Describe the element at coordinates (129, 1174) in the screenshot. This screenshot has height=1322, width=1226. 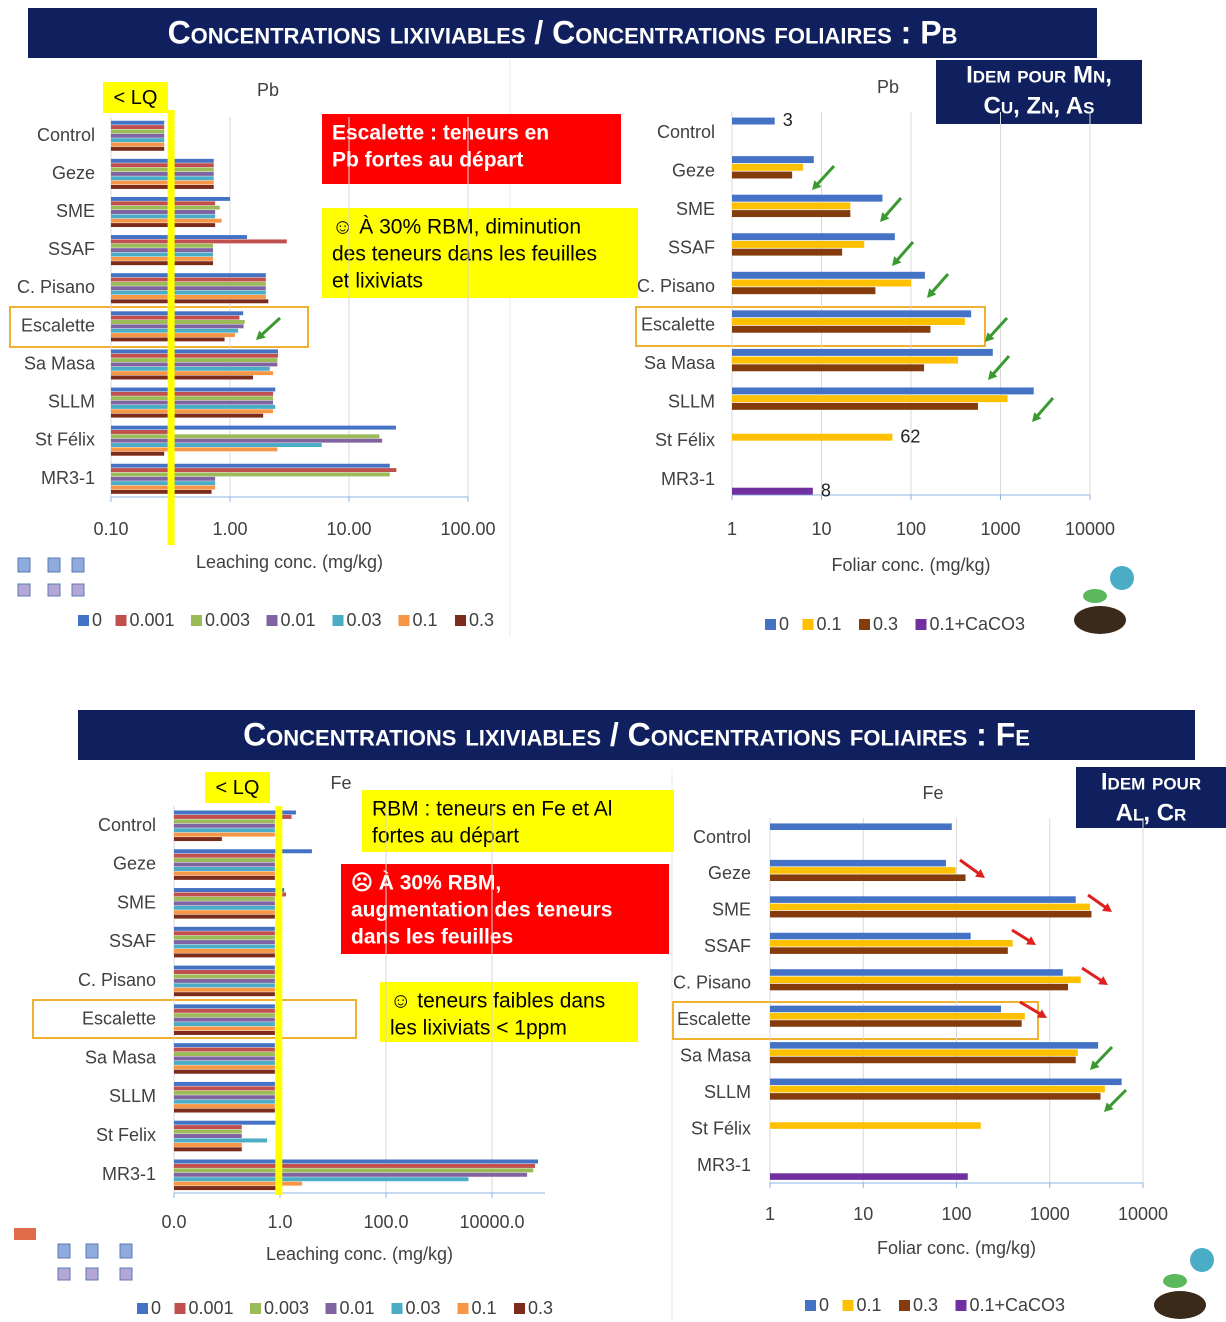
I see `category-label: MR3-1` at that location.